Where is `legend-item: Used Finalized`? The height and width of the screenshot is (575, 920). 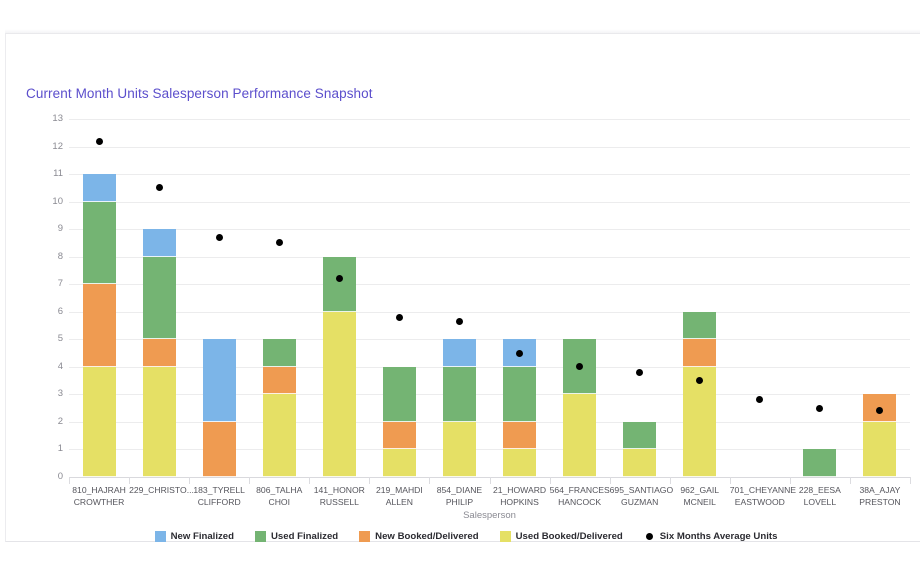 legend-item: Used Finalized is located at coordinates (296, 536).